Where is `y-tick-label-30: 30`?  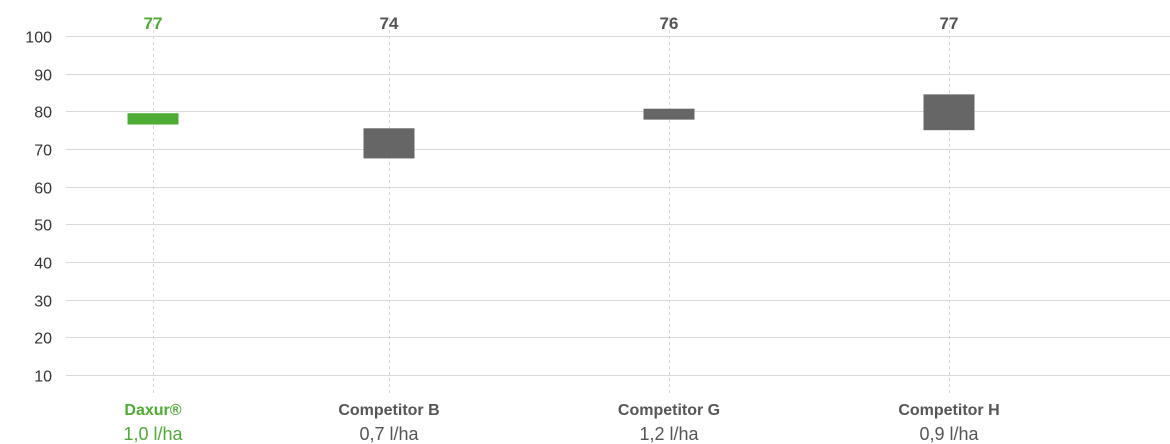
y-tick-label-30: 30 is located at coordinates (43, 302).